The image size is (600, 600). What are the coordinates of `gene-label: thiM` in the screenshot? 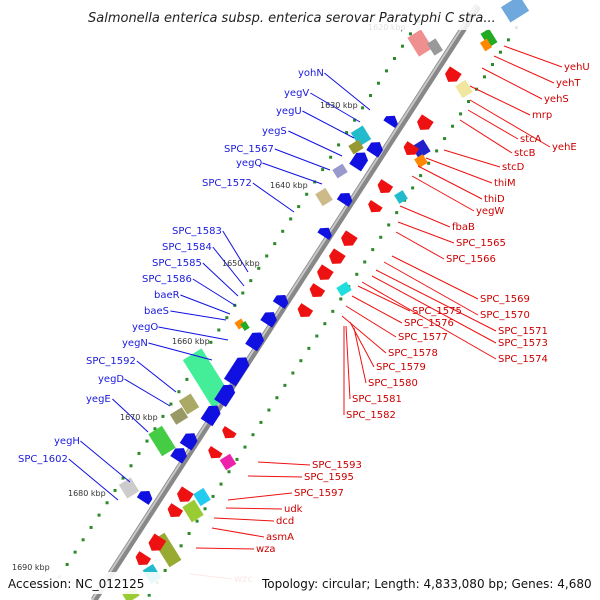 It's located at (505, 183).